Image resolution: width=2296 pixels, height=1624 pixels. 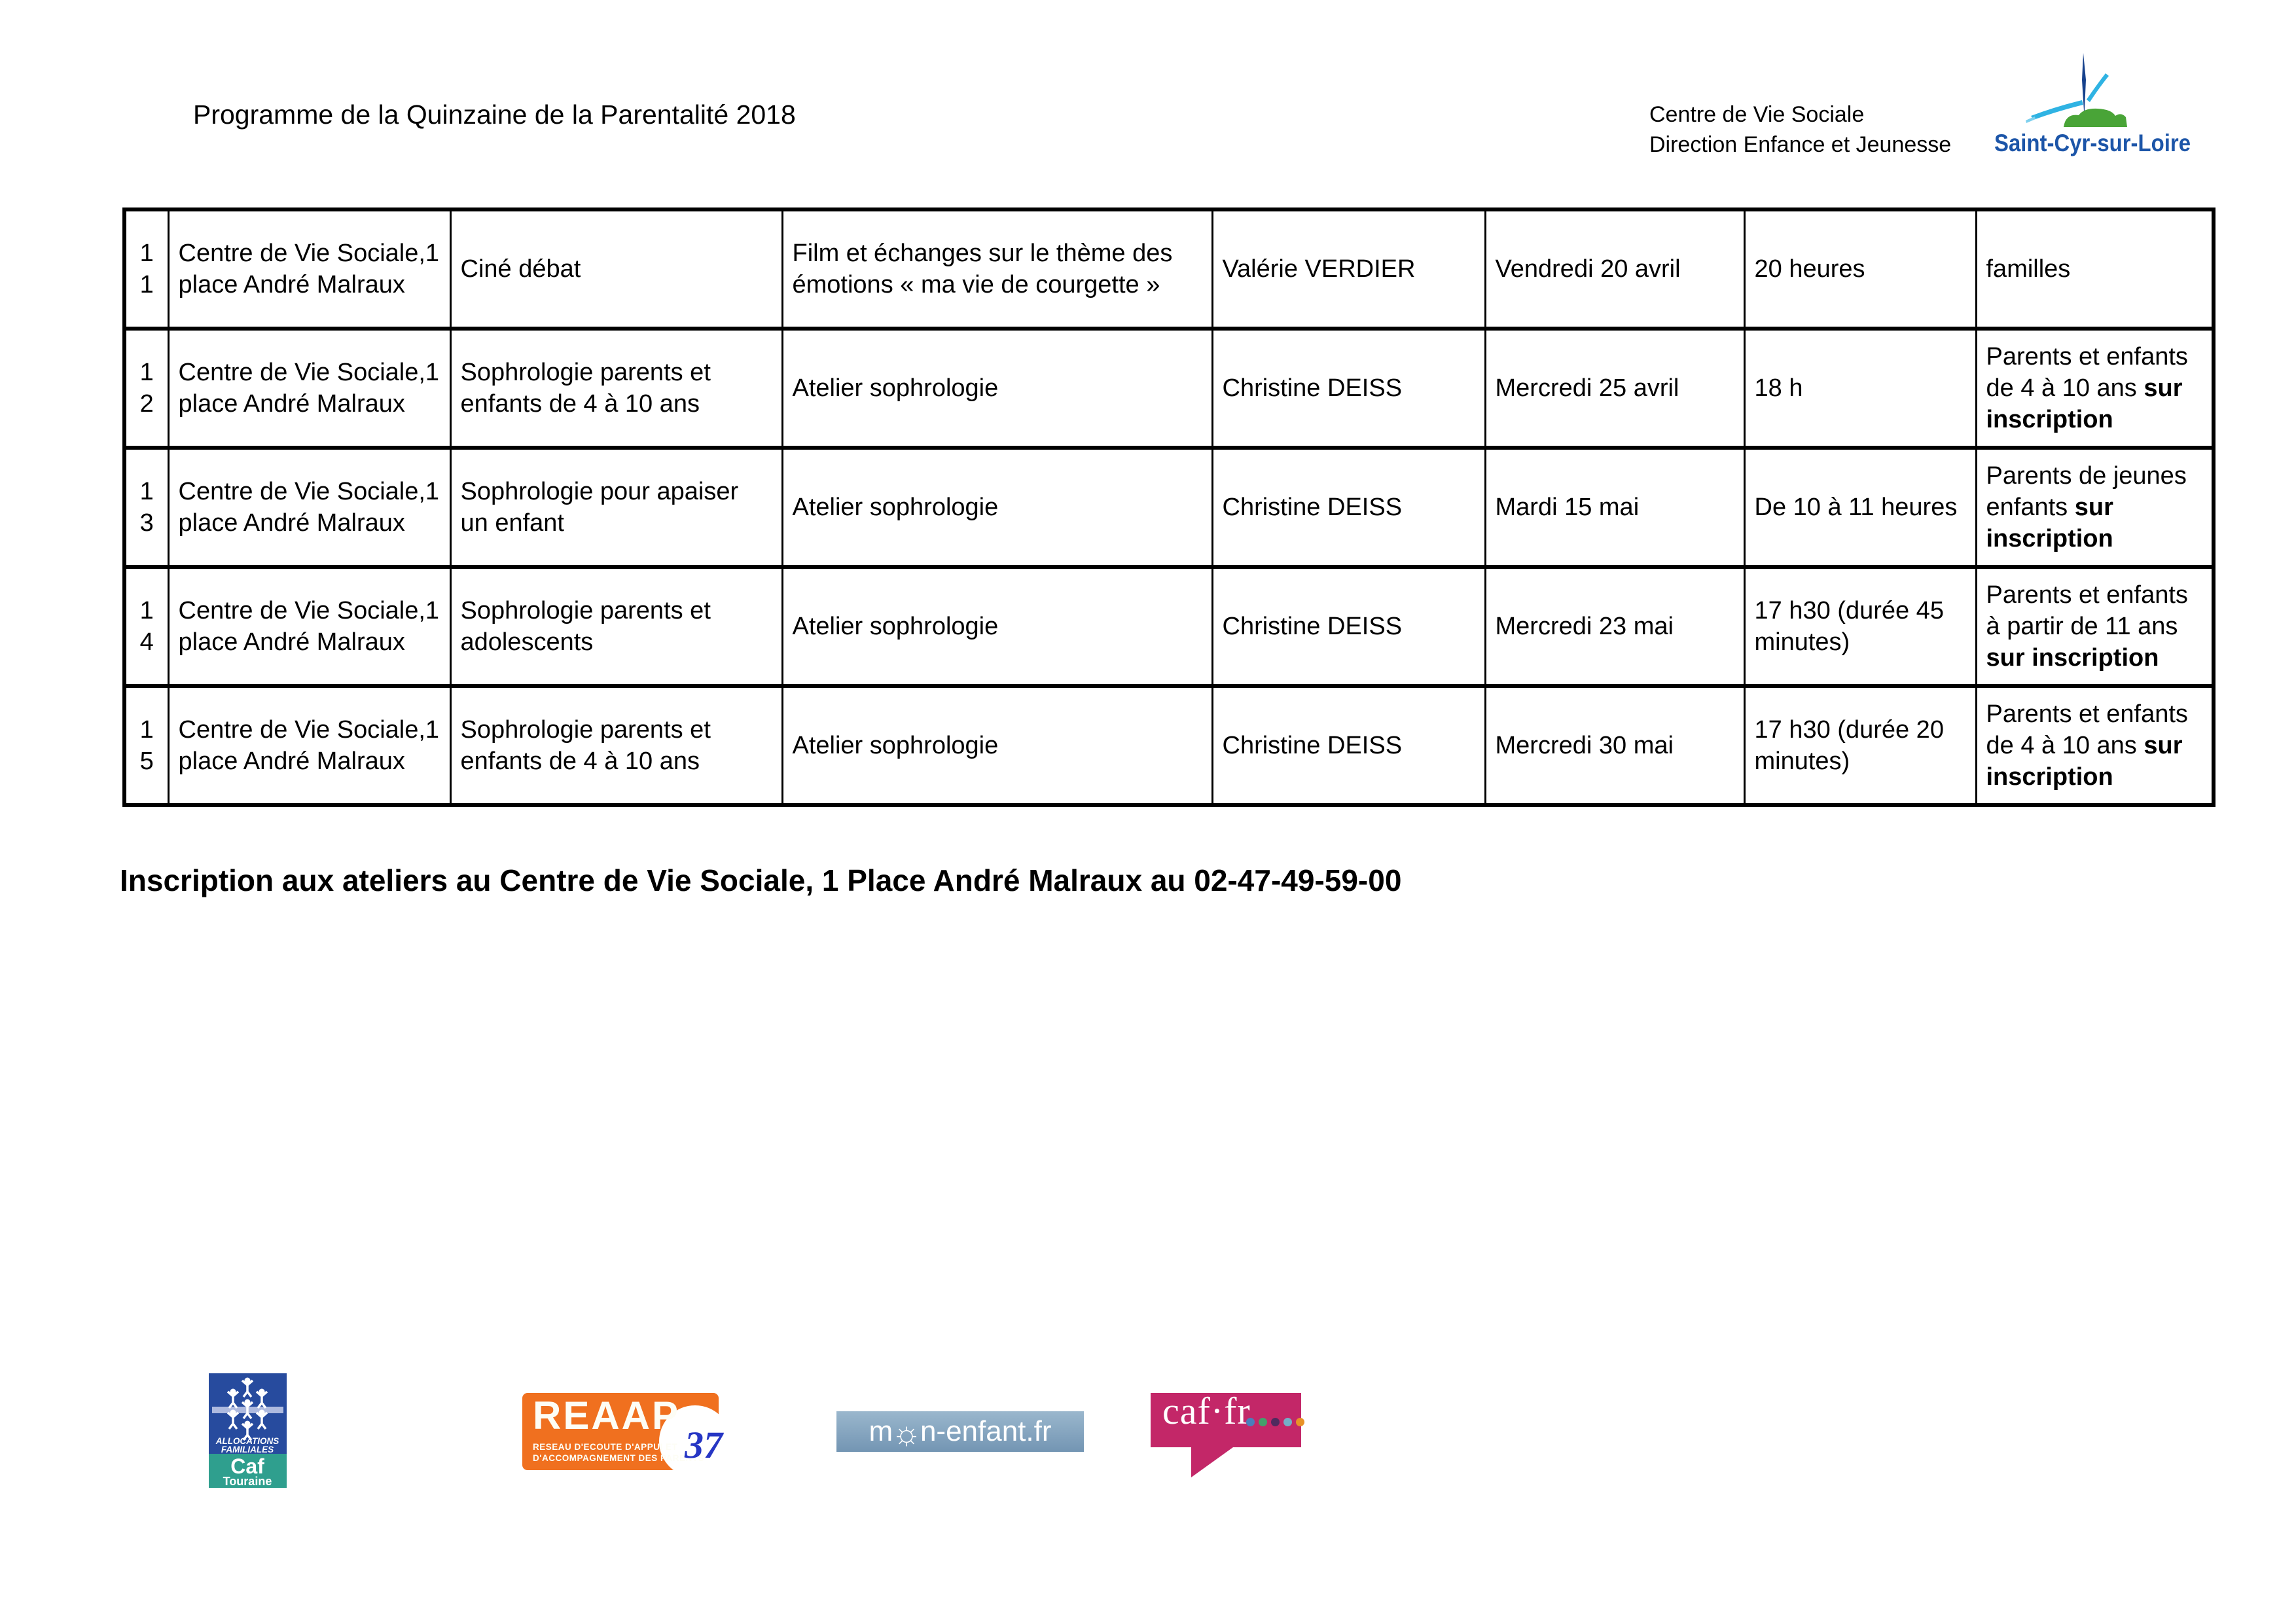 I want to click on hill-icon, so click(x=2095, y=117).